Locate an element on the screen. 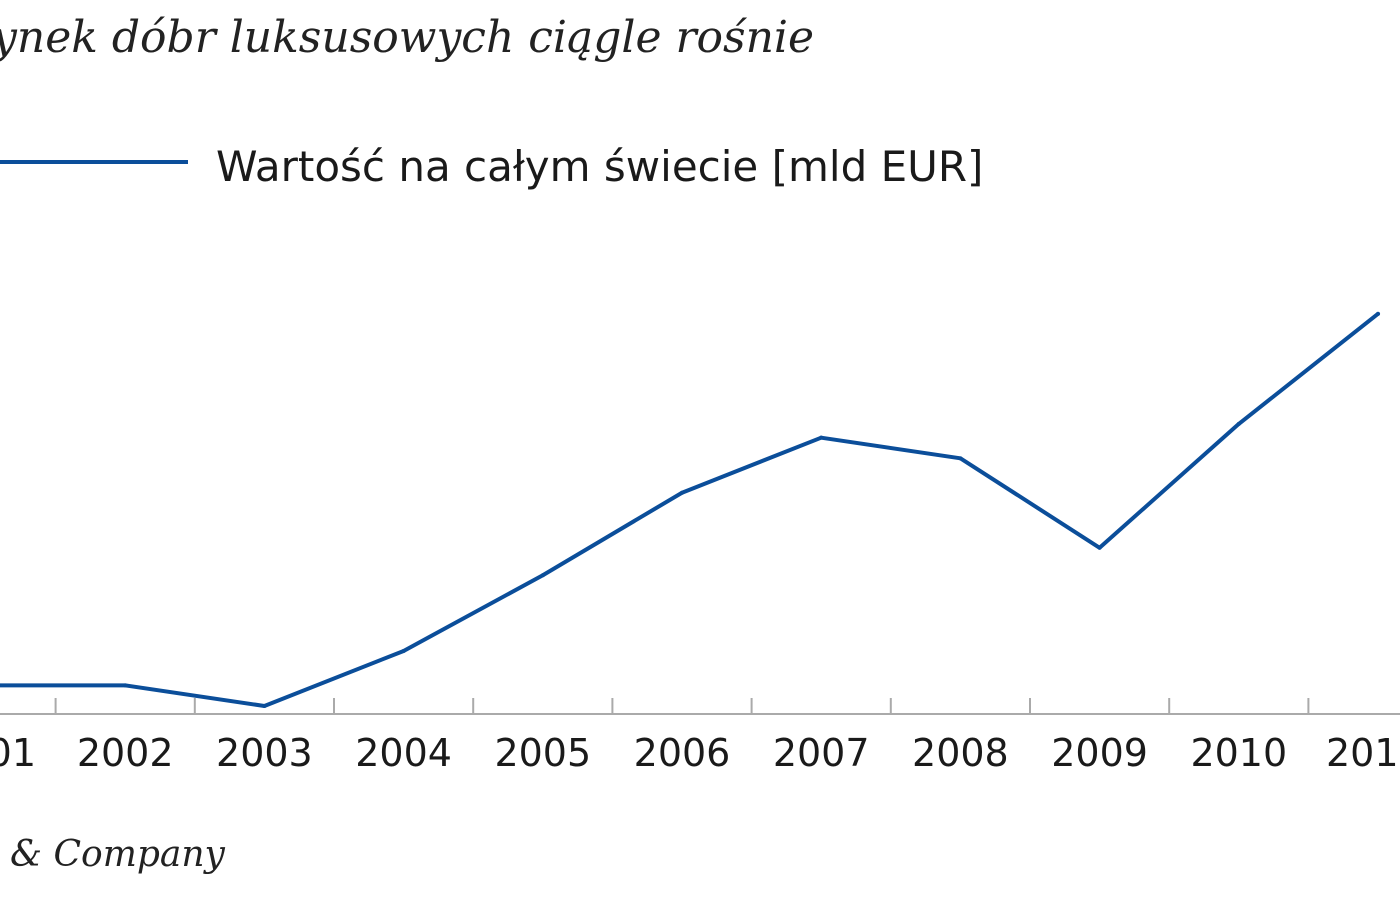 The width and height of the screenshot is (1400, 900). x-tick-label: 2002 is located at coordinates (125, 753).